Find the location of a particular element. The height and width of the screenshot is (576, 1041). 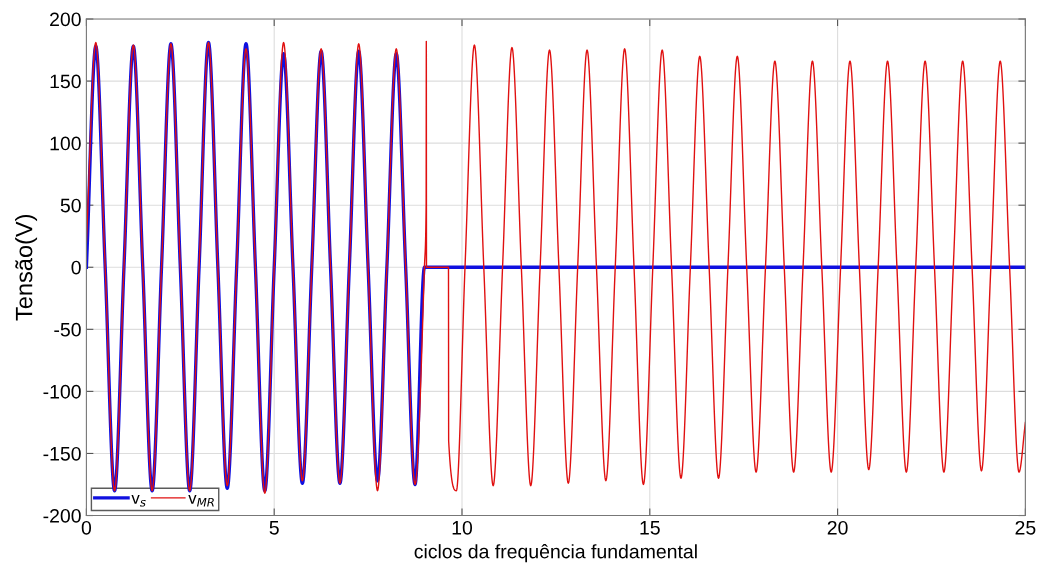

y-tick-label: 100 is located at coordinates (65, 143).